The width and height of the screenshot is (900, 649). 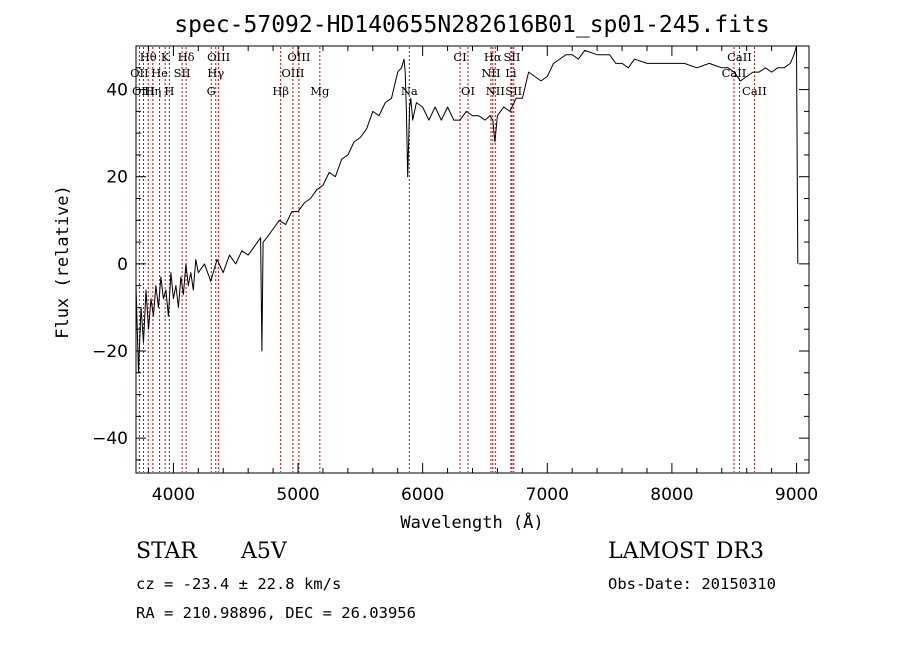 What do you see at coordinates (148, 57) in the screenshot?
I see `spectral-line-label: Hθ` at bounding box center [148, 57].